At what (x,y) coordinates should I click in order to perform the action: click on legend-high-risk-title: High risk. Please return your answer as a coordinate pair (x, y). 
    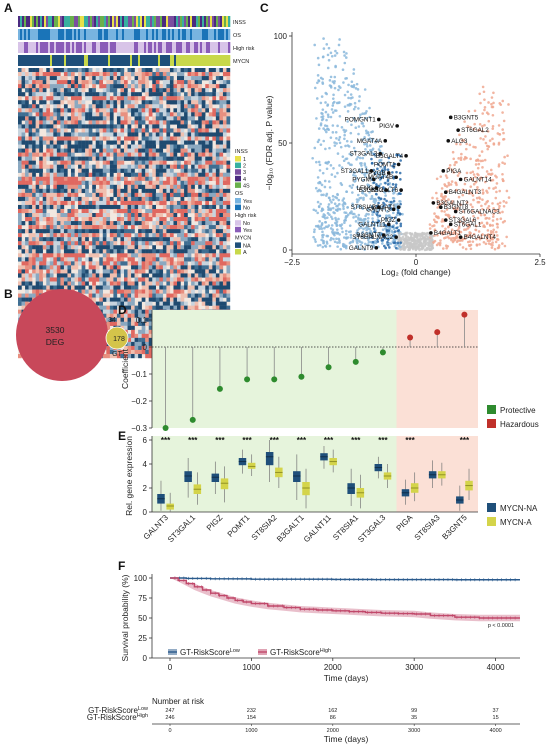
    Looking at the image, I should click on (246, 216).